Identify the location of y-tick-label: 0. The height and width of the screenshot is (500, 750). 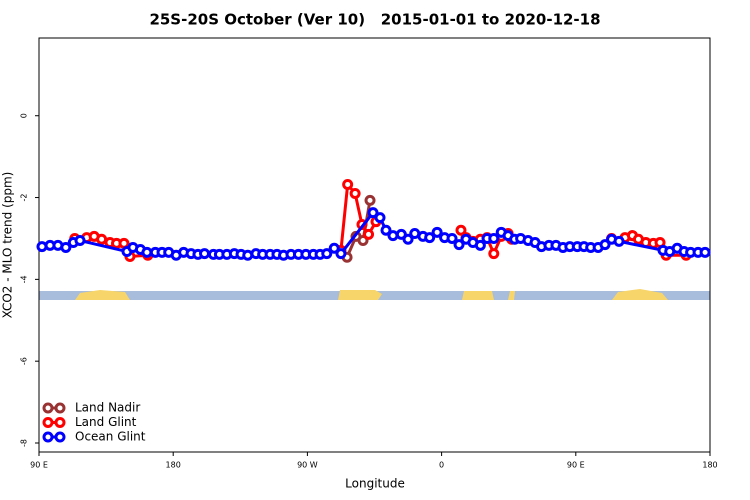
(24, 115).